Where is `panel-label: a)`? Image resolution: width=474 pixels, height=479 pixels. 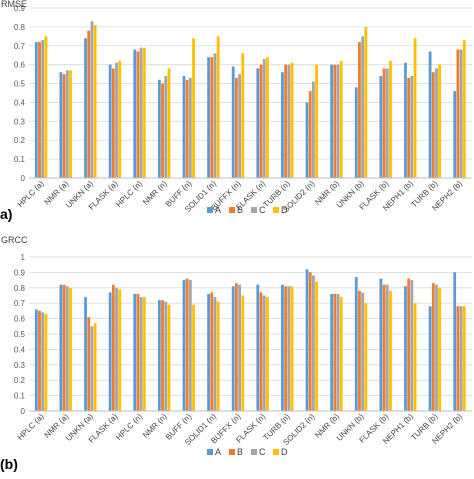 panel-label: a) is located at coordinates (6, 214).